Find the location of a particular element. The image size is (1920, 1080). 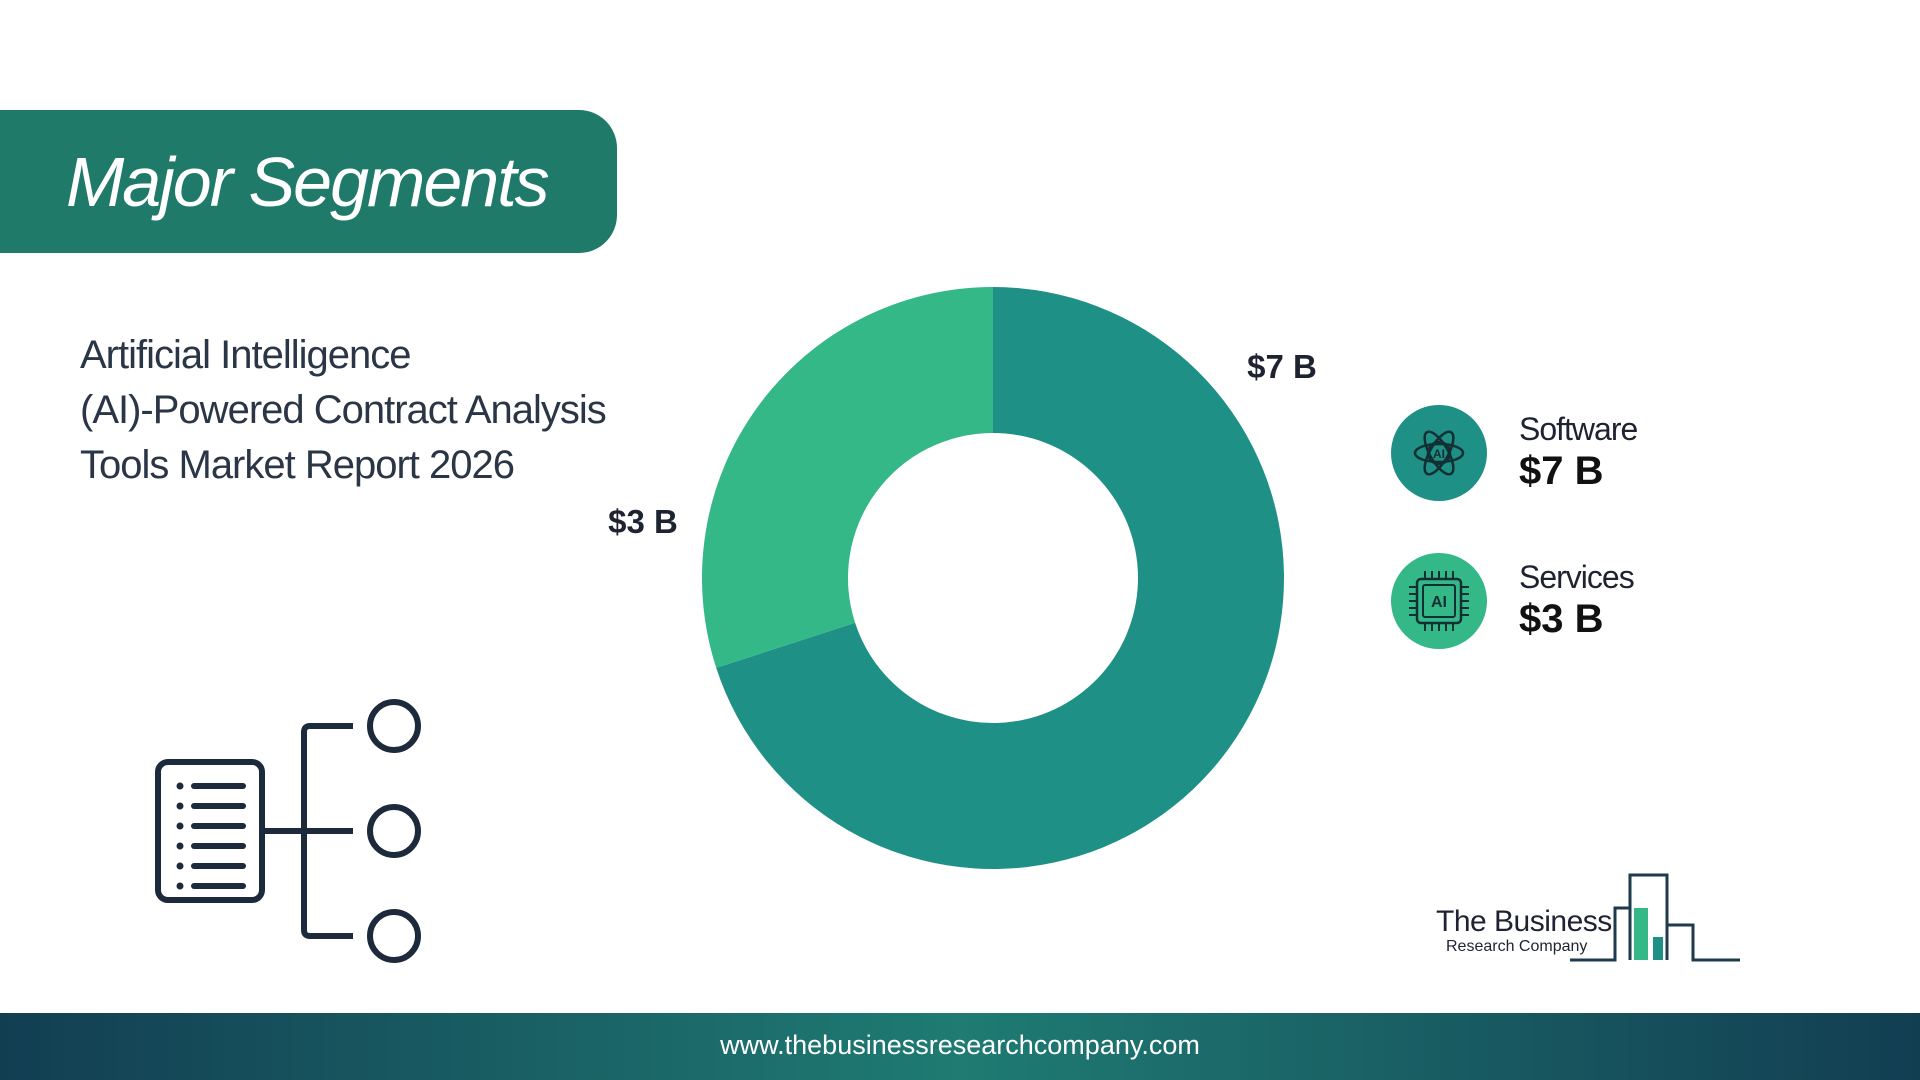

report-title-line: (AI)-Powered Contract Analysis is located at coordinates (343, 410).